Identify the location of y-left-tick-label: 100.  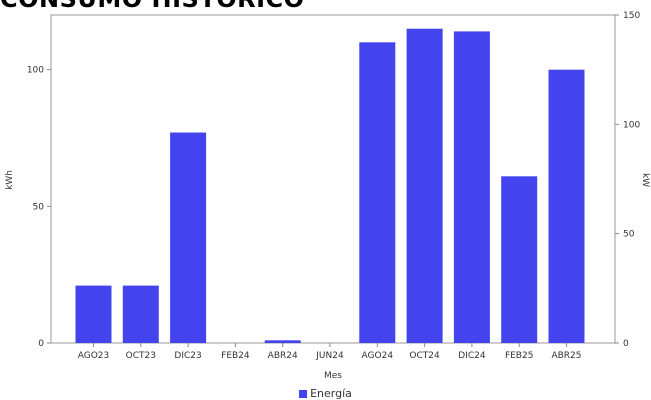
(35, 71).